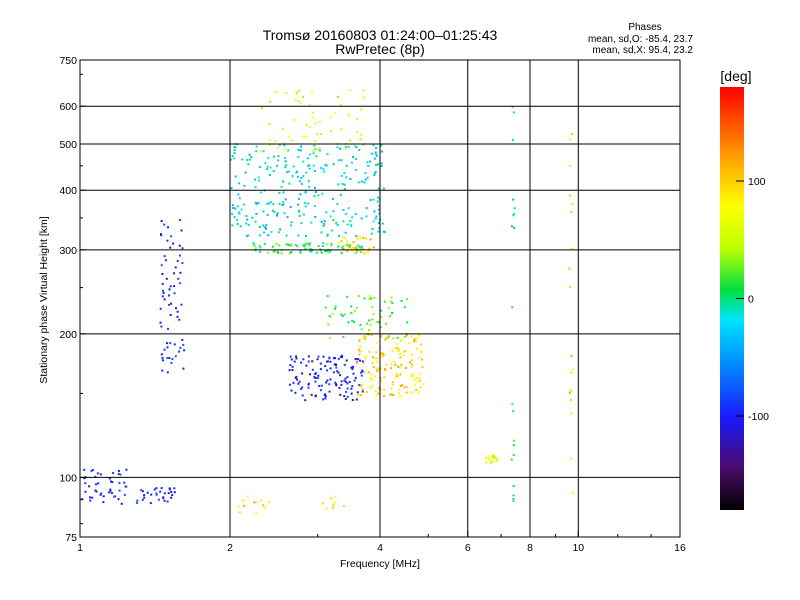 The height and width of the screenshot is (600, 800). What do you see at coordinates (758, 417) in the screenshot?
I see `colorbar-tick-label: -100` at bounding box center [758, 417].